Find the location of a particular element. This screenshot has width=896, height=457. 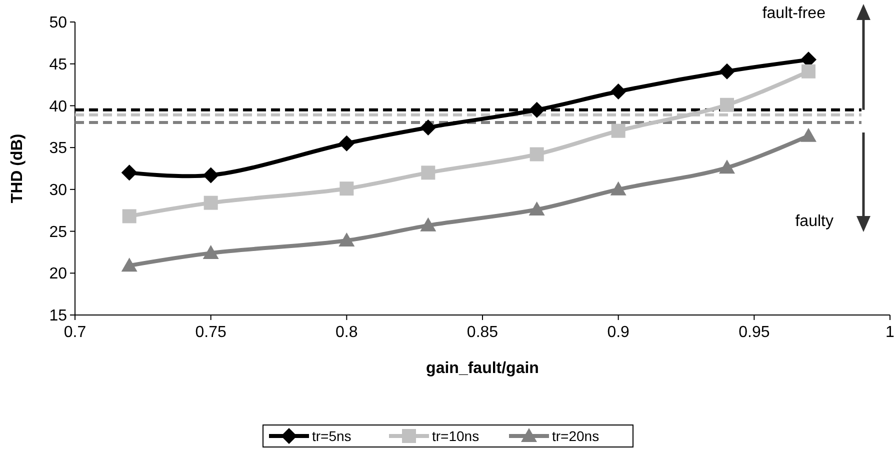

y-tick-label: 35 is located at coordinates (58, 149).